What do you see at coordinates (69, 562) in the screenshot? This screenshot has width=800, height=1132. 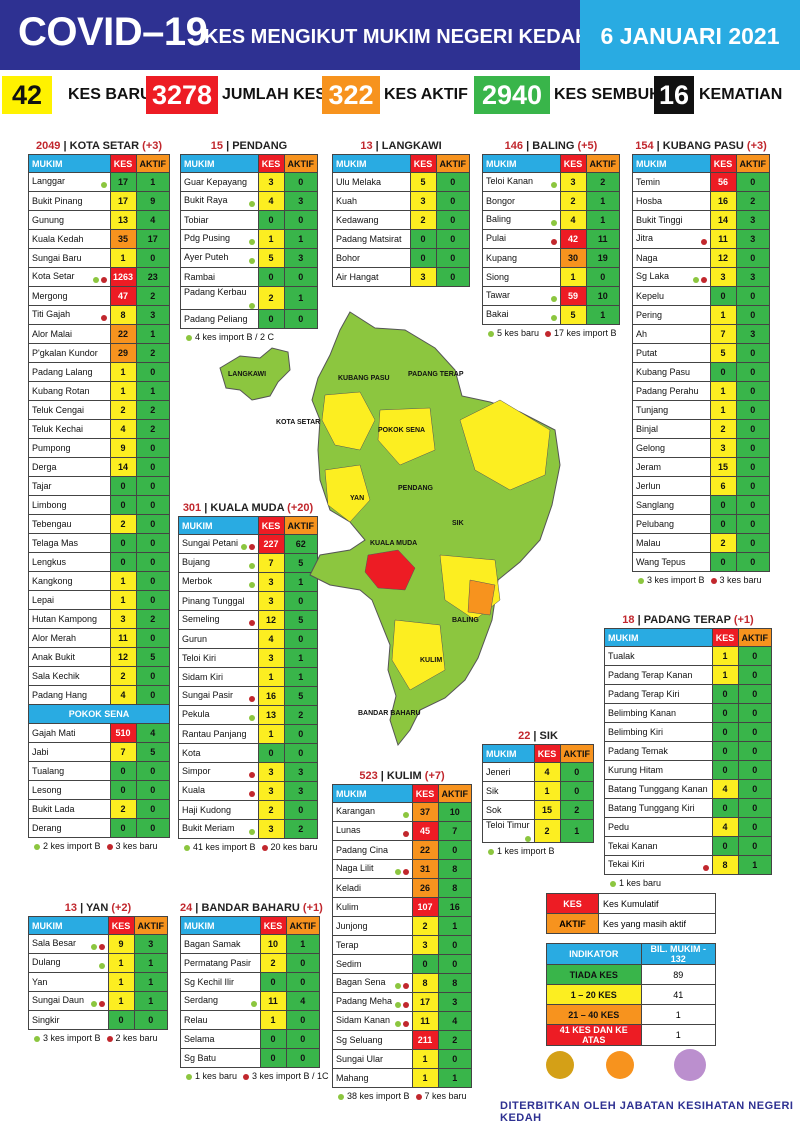 I see `mukim-cell: Lengkus` at bounding box center [69, 562].